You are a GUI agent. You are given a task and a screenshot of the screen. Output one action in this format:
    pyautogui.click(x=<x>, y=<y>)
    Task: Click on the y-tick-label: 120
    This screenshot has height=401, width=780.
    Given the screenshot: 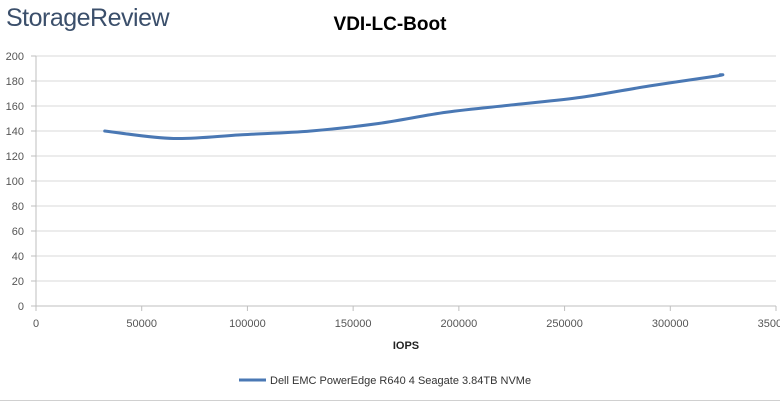 What is the action you would take?
    pyautogui.click(x=15, y=157)
    